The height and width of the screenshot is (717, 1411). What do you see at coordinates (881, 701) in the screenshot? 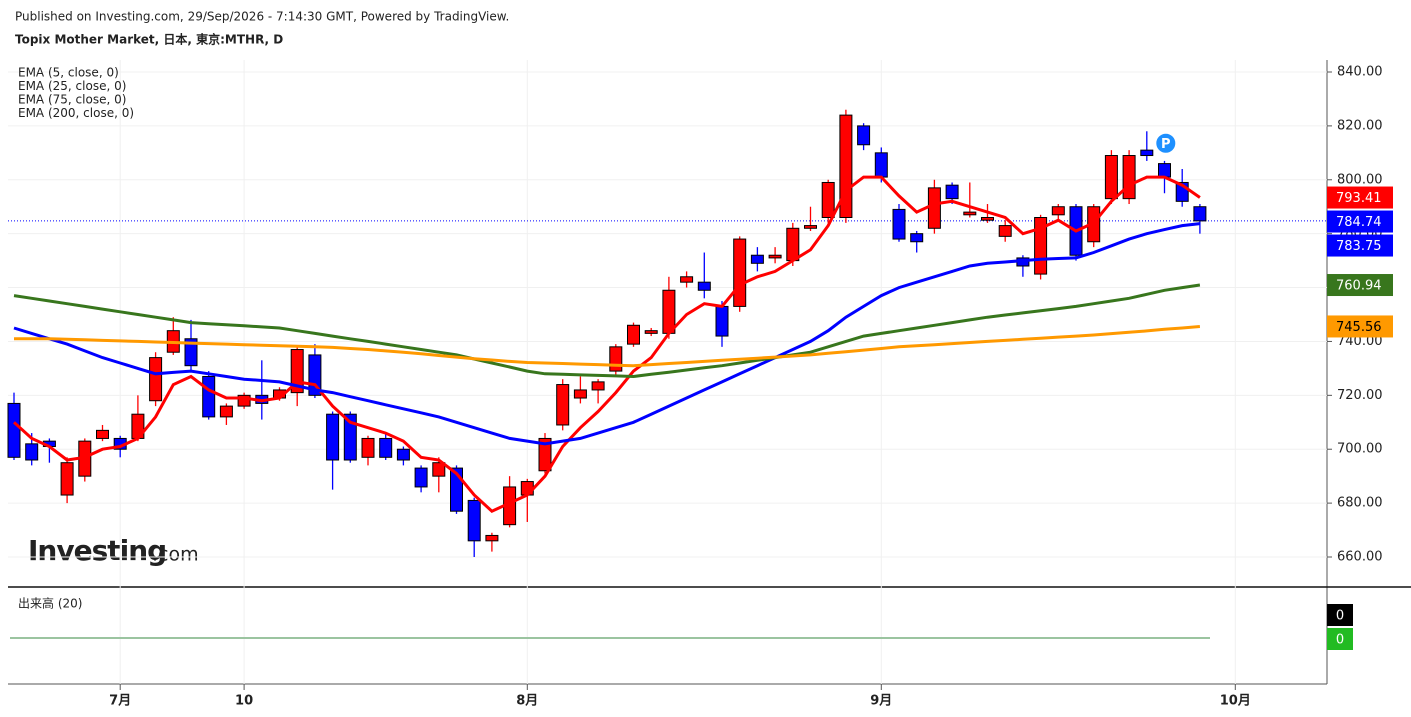
I see `x-tick-label: 9月` at bounding box center [881, 701].